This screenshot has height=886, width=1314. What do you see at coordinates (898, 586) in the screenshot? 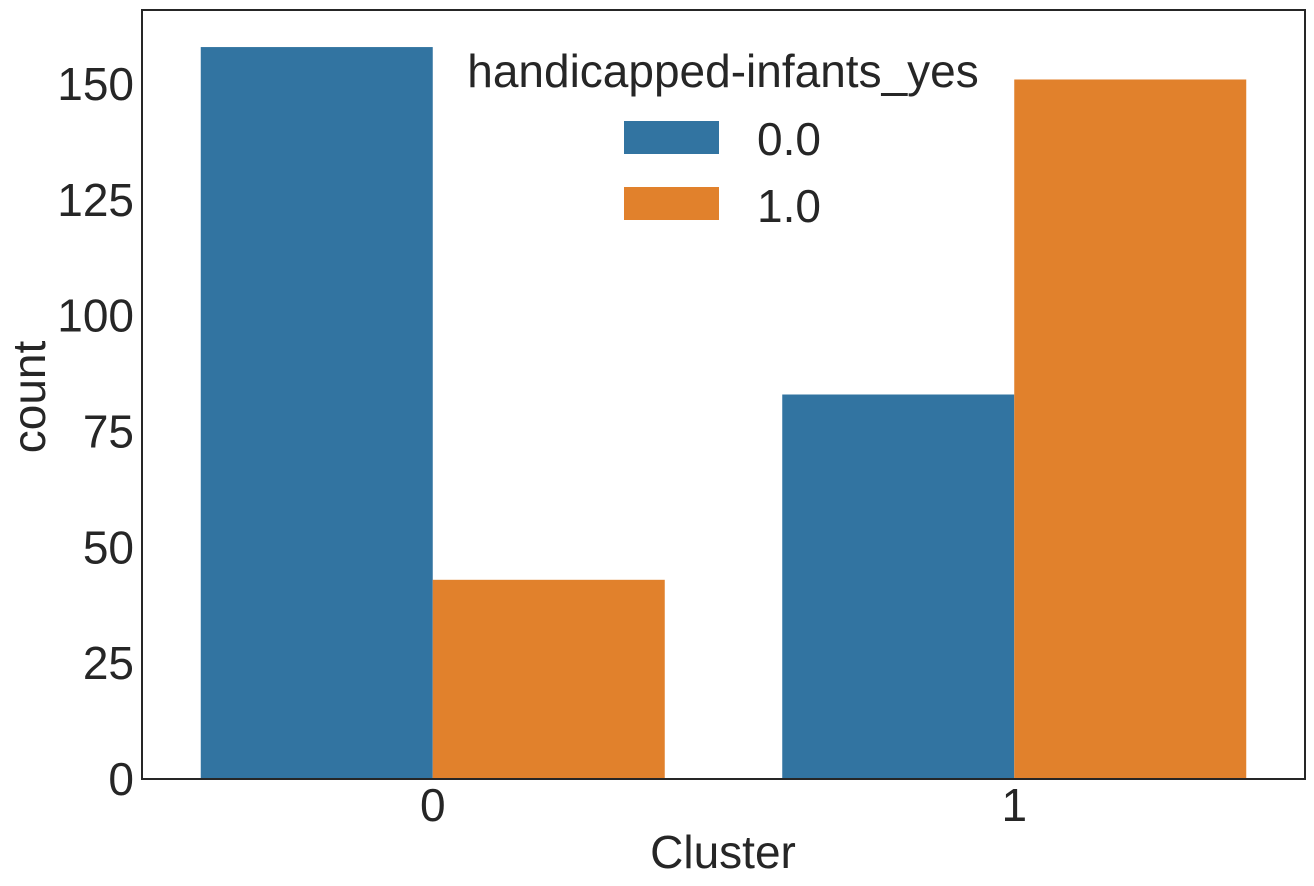
I see `bar-cluster-1-series-0.0` at bounding box center [898, 586].